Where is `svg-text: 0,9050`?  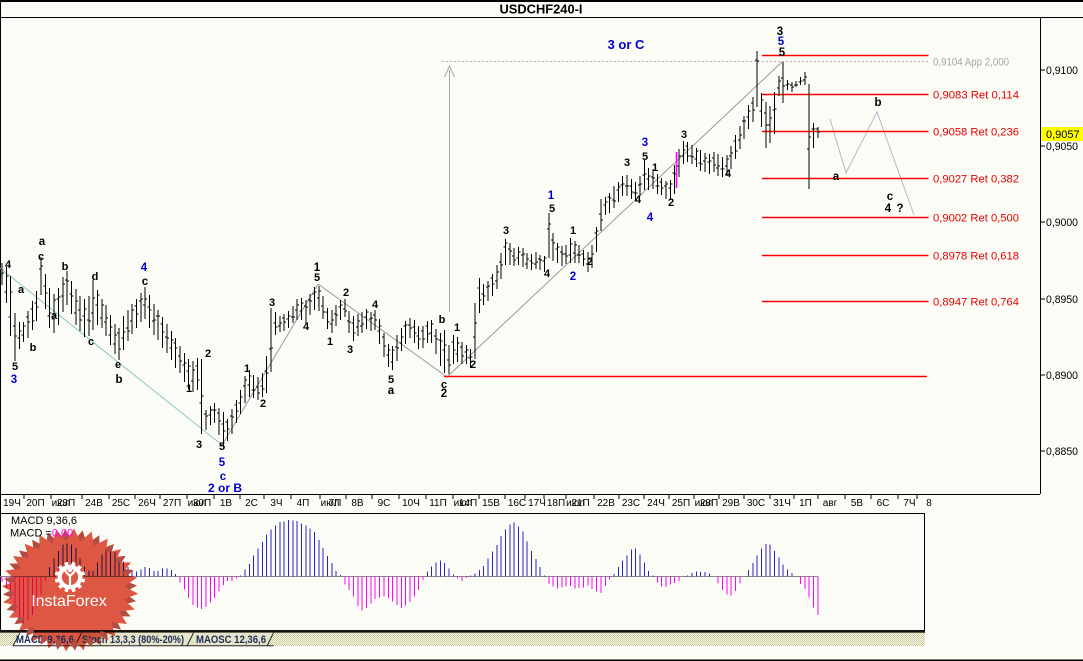
svg-text: 0,9050 is located at coordinates (1062, 147).